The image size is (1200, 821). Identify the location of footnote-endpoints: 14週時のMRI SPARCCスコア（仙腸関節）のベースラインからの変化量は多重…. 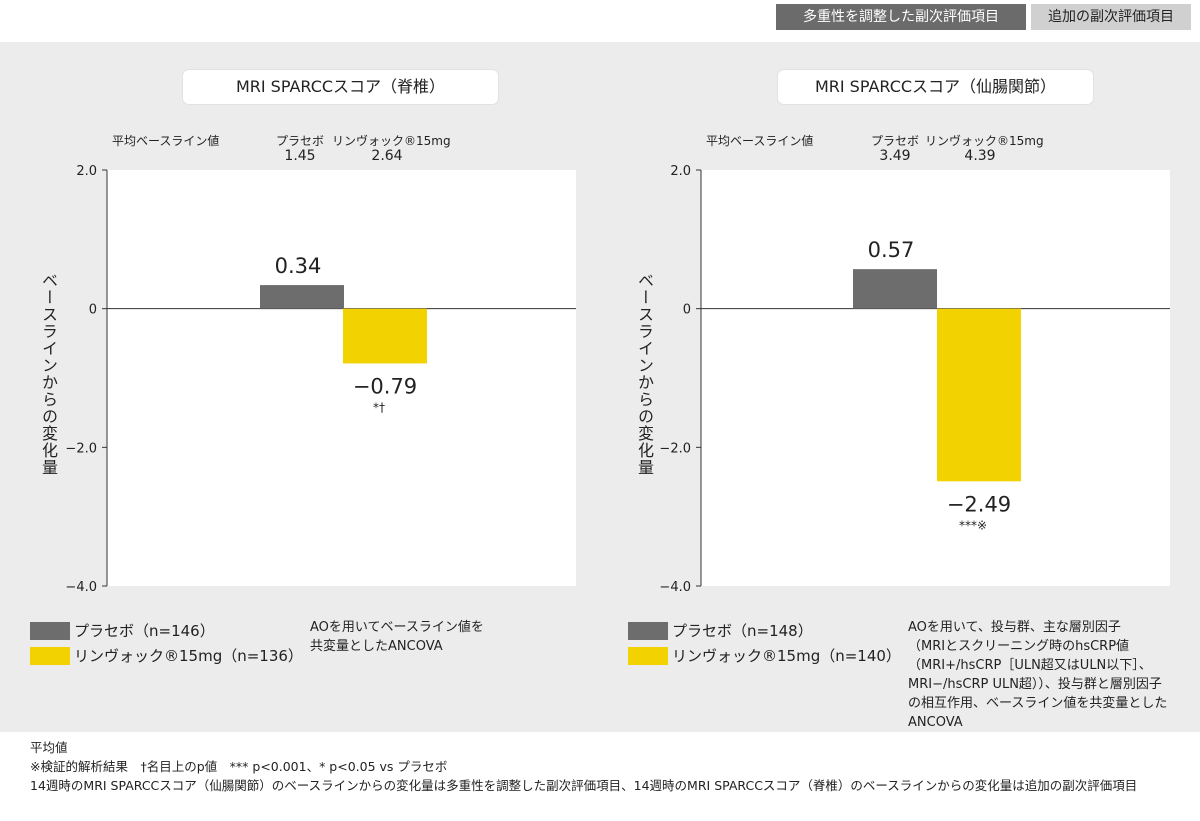
(584, 785).